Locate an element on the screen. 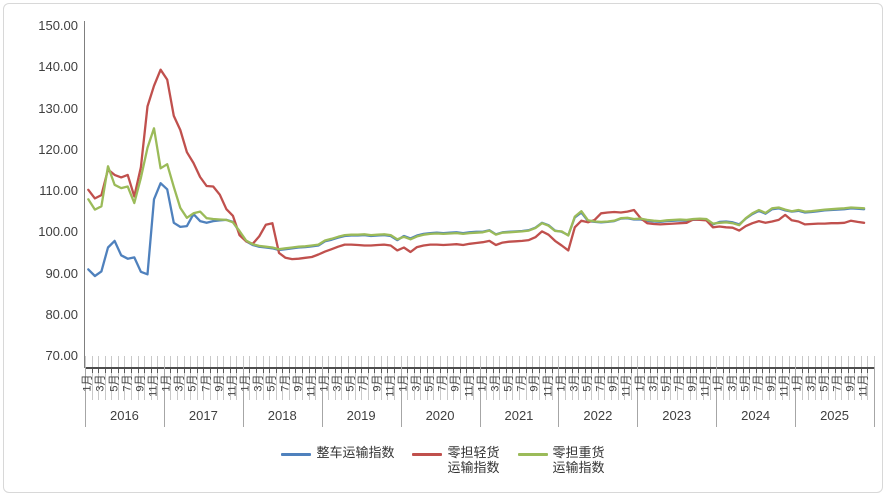 The width and height of the screenshot is (886, 500). legend-label: 零担重货 运输指数 is located at coordinates (579, 460).